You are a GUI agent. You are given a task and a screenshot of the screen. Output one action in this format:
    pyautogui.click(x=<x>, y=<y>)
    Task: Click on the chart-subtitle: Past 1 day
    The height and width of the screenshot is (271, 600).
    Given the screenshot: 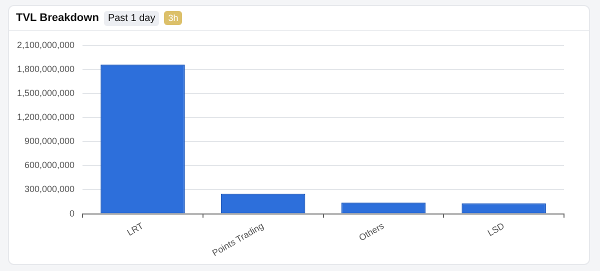 What is the action you would take?
    pyautogui.click(x=132, y=18)
    